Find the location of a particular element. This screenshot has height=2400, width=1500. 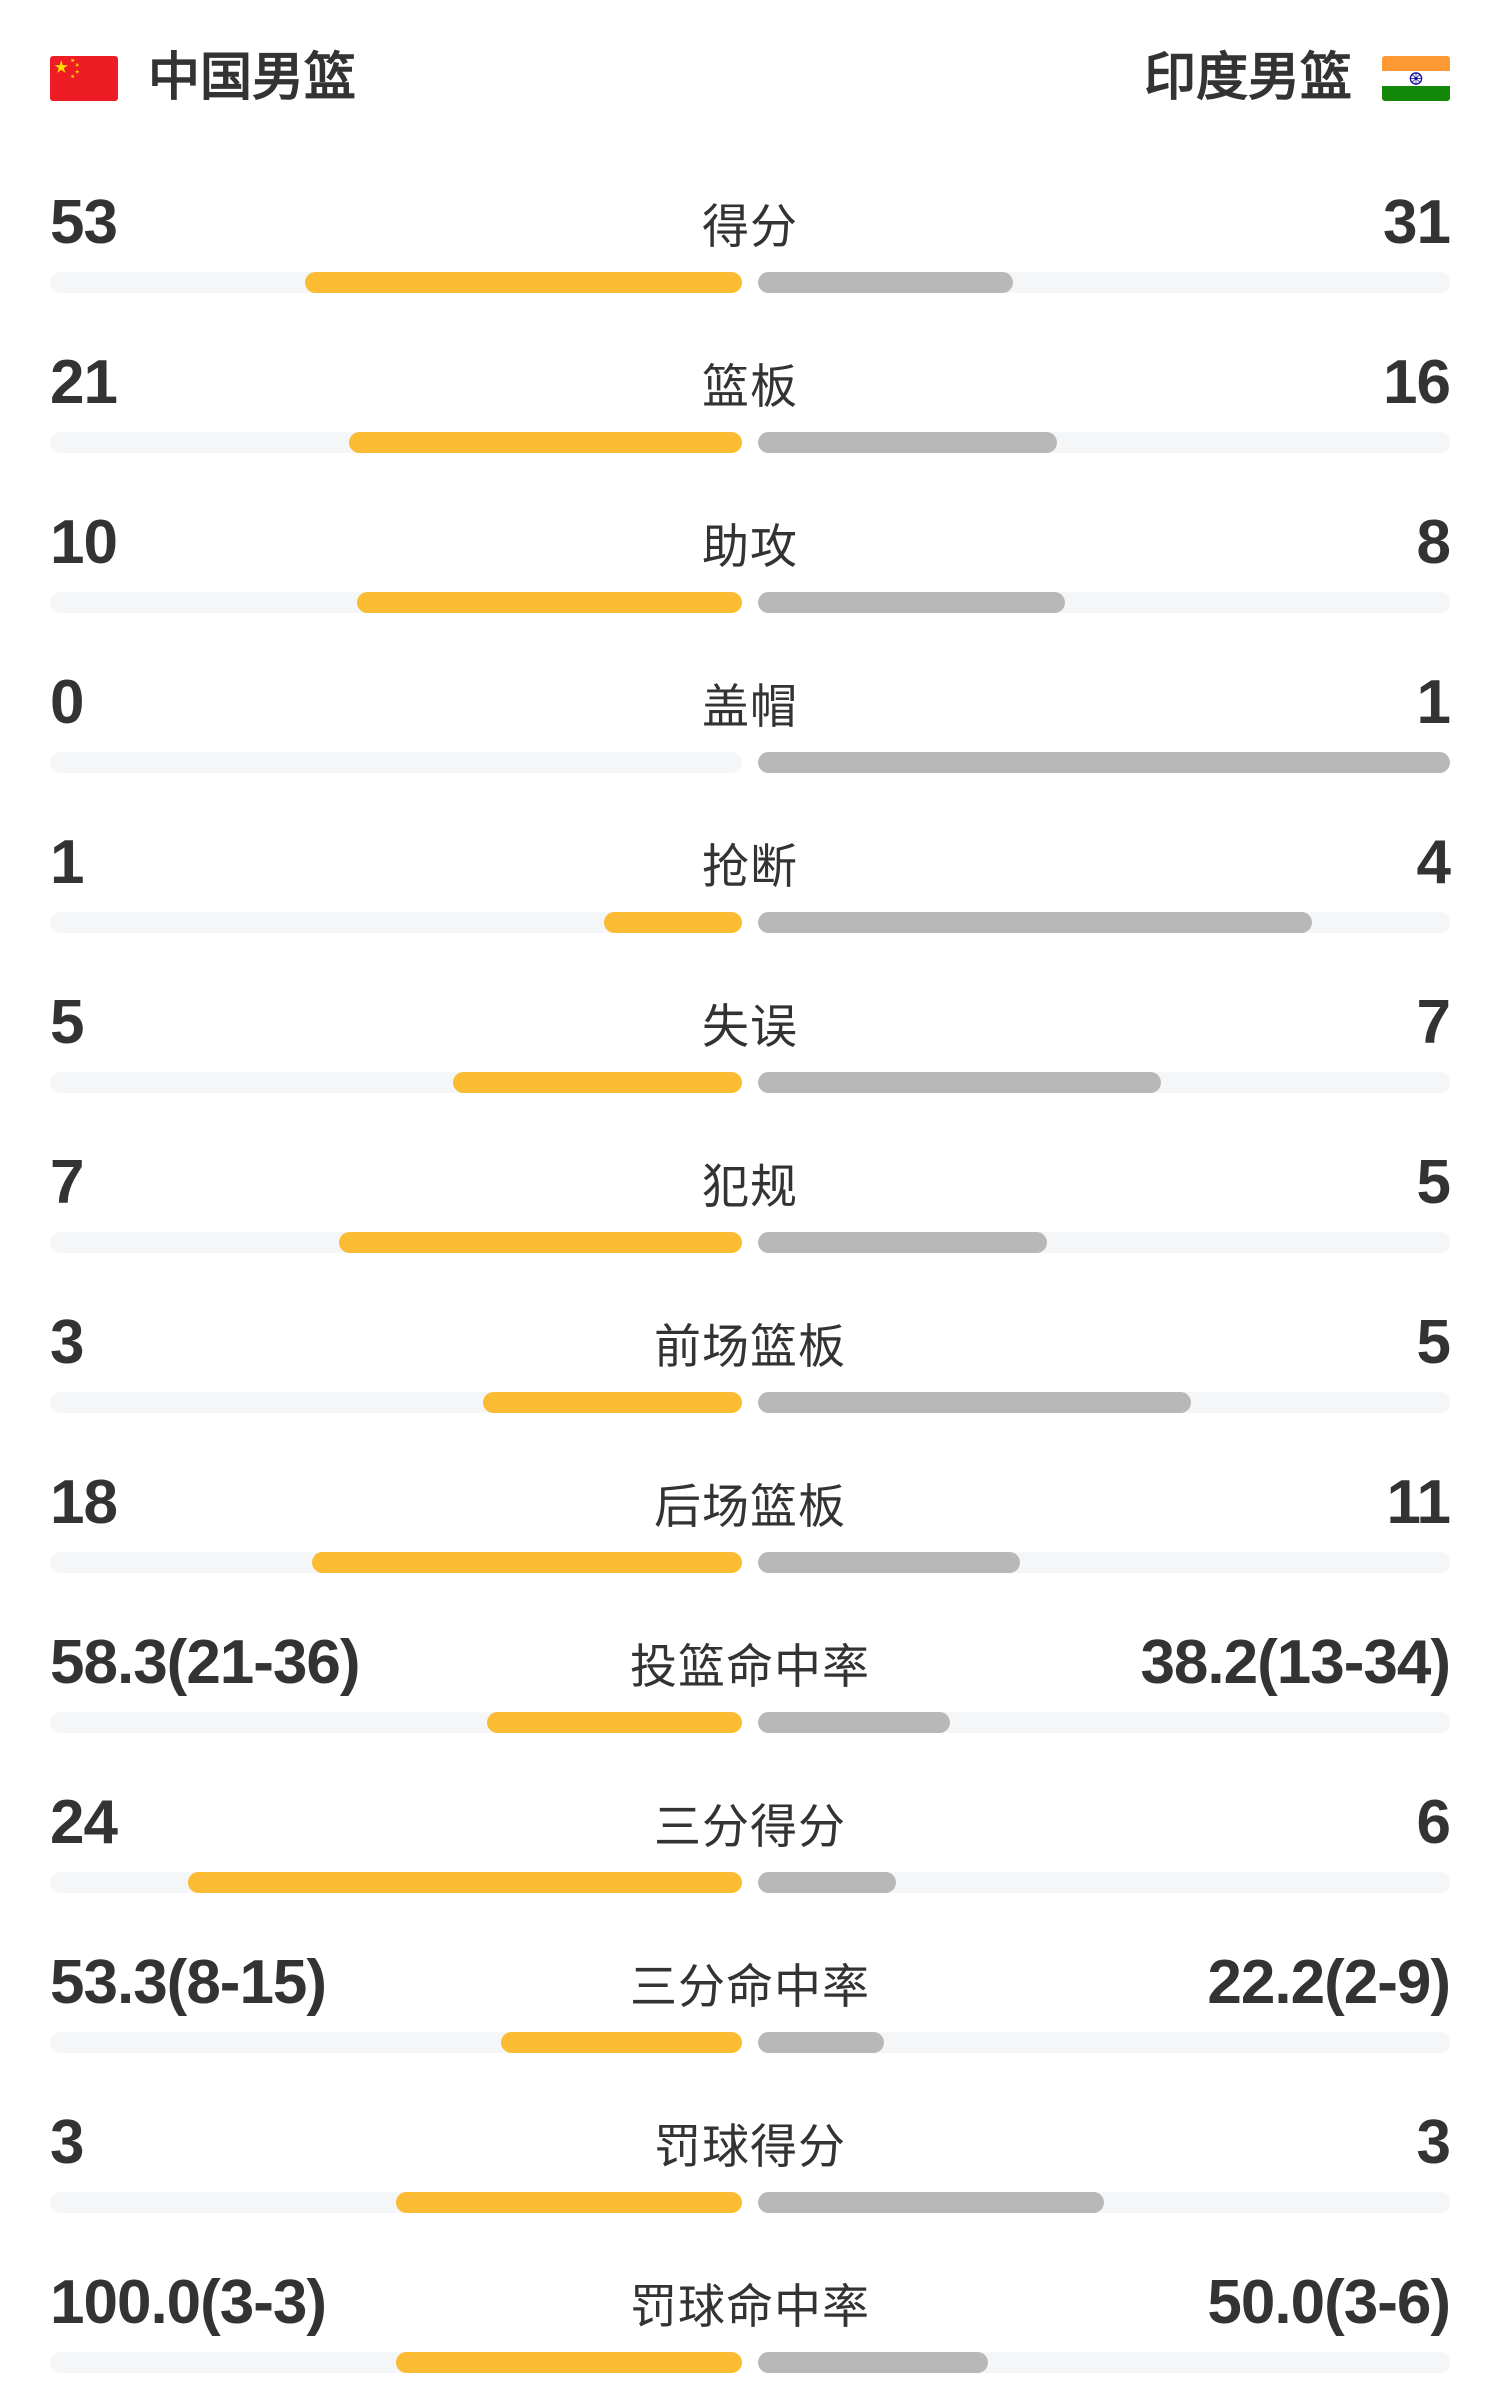

stat-label: 三分得分 is located at coordinates (750, 1826).